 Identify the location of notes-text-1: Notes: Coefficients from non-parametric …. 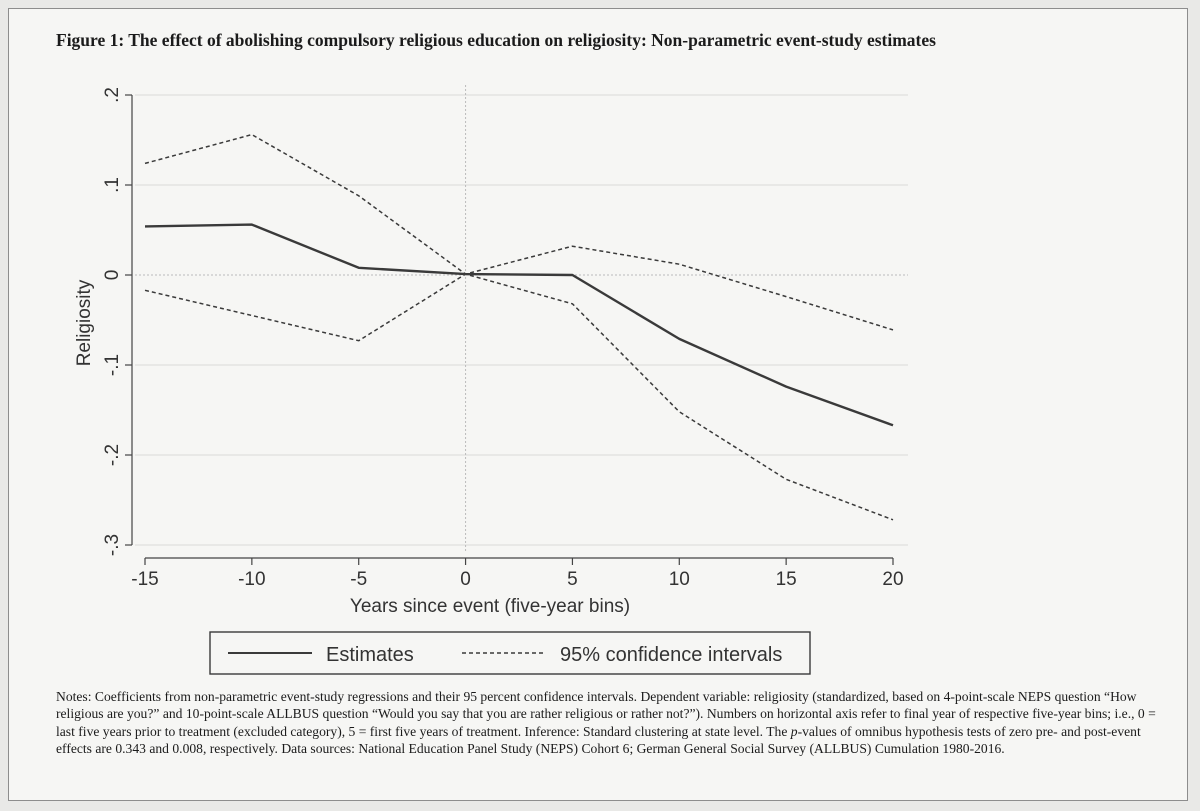
(606, 714).